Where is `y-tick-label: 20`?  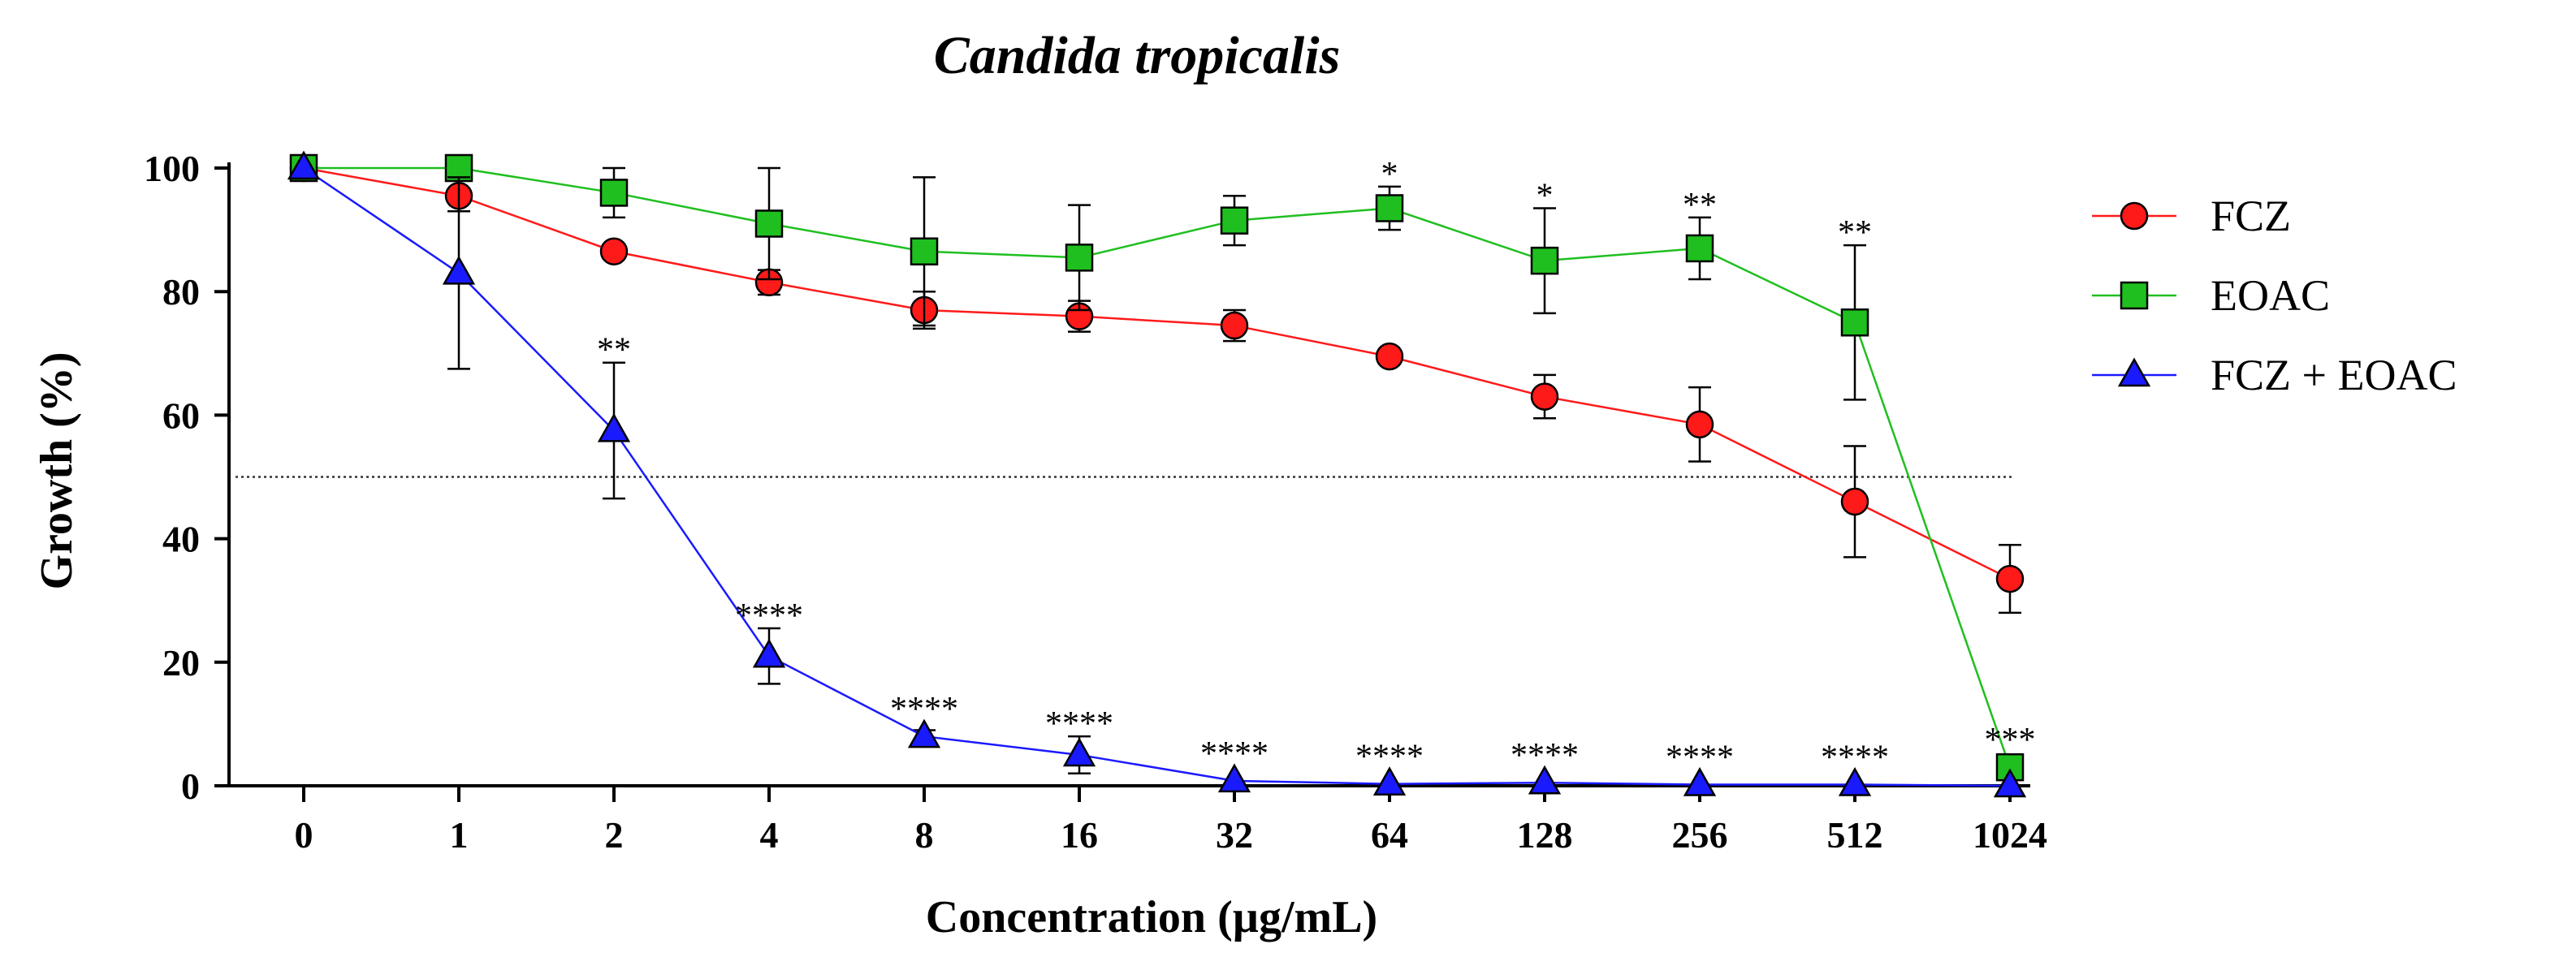 y-tick-label: 20 is located at coordinates (181, 663).